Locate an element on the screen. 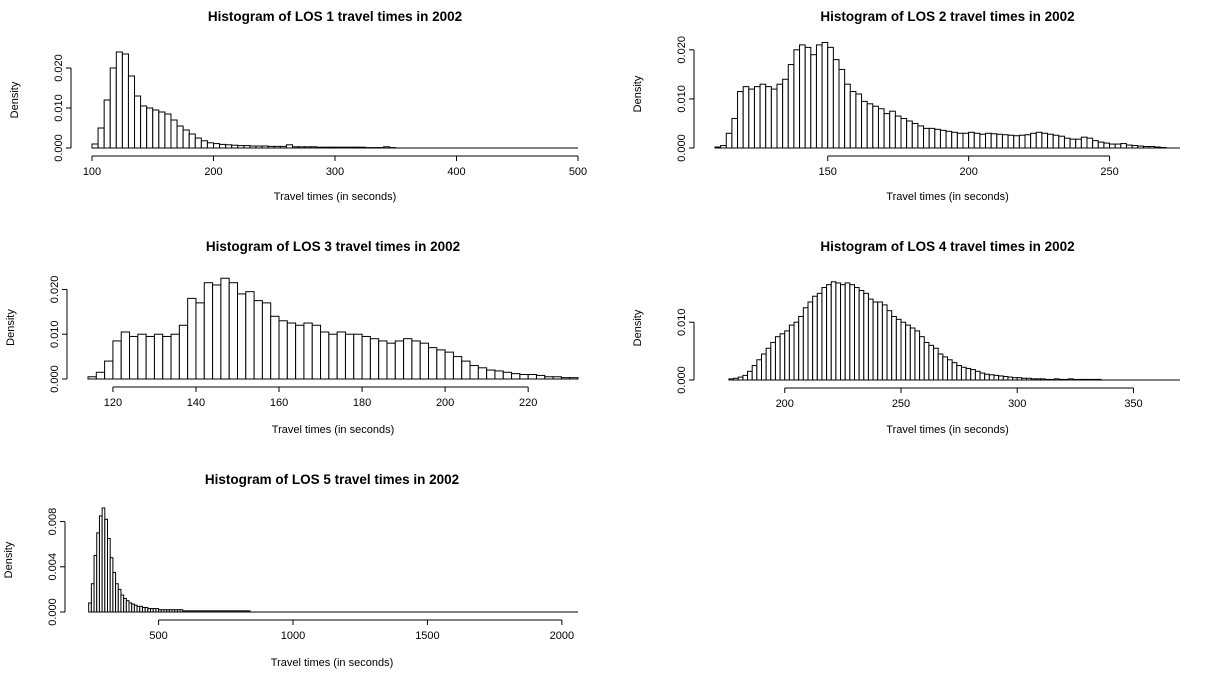 The height and width of the screenshot is (673, 1208). x-tick-label: 500 is located at coordinates (578, 172).